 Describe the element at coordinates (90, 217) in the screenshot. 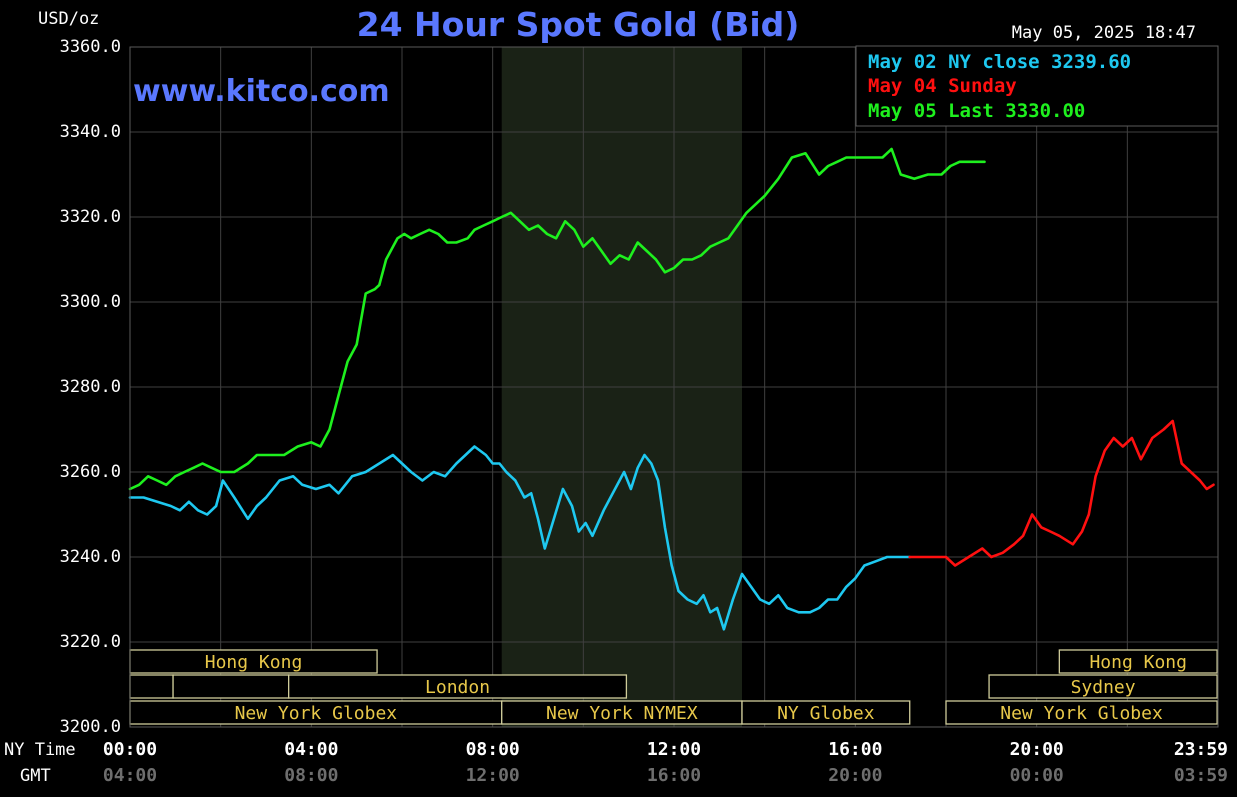

I see `y-tick-label: 3320.0` at that location.